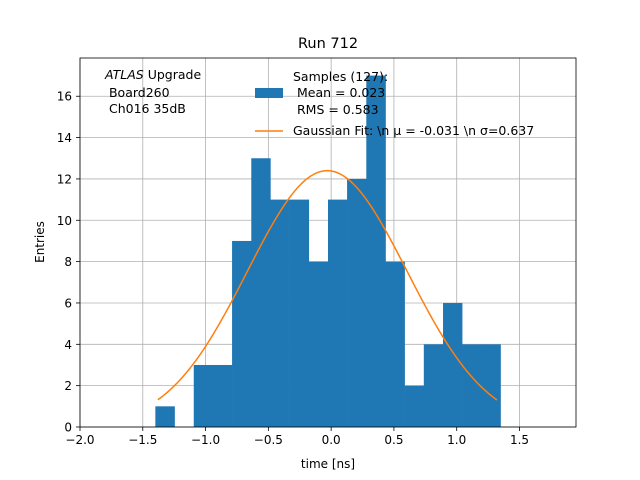  I want to click on y-tick-label: 8, so click(68, 262).